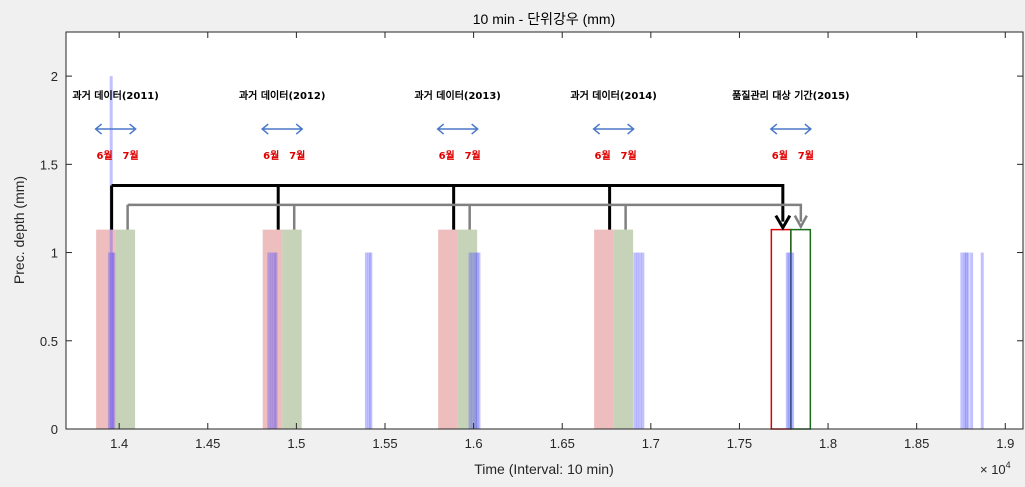 The image size is (1025, 487). Describe the element at coordinates (916, 443) in the screenshot. I see `x-tick-label: 1.85` at that location.